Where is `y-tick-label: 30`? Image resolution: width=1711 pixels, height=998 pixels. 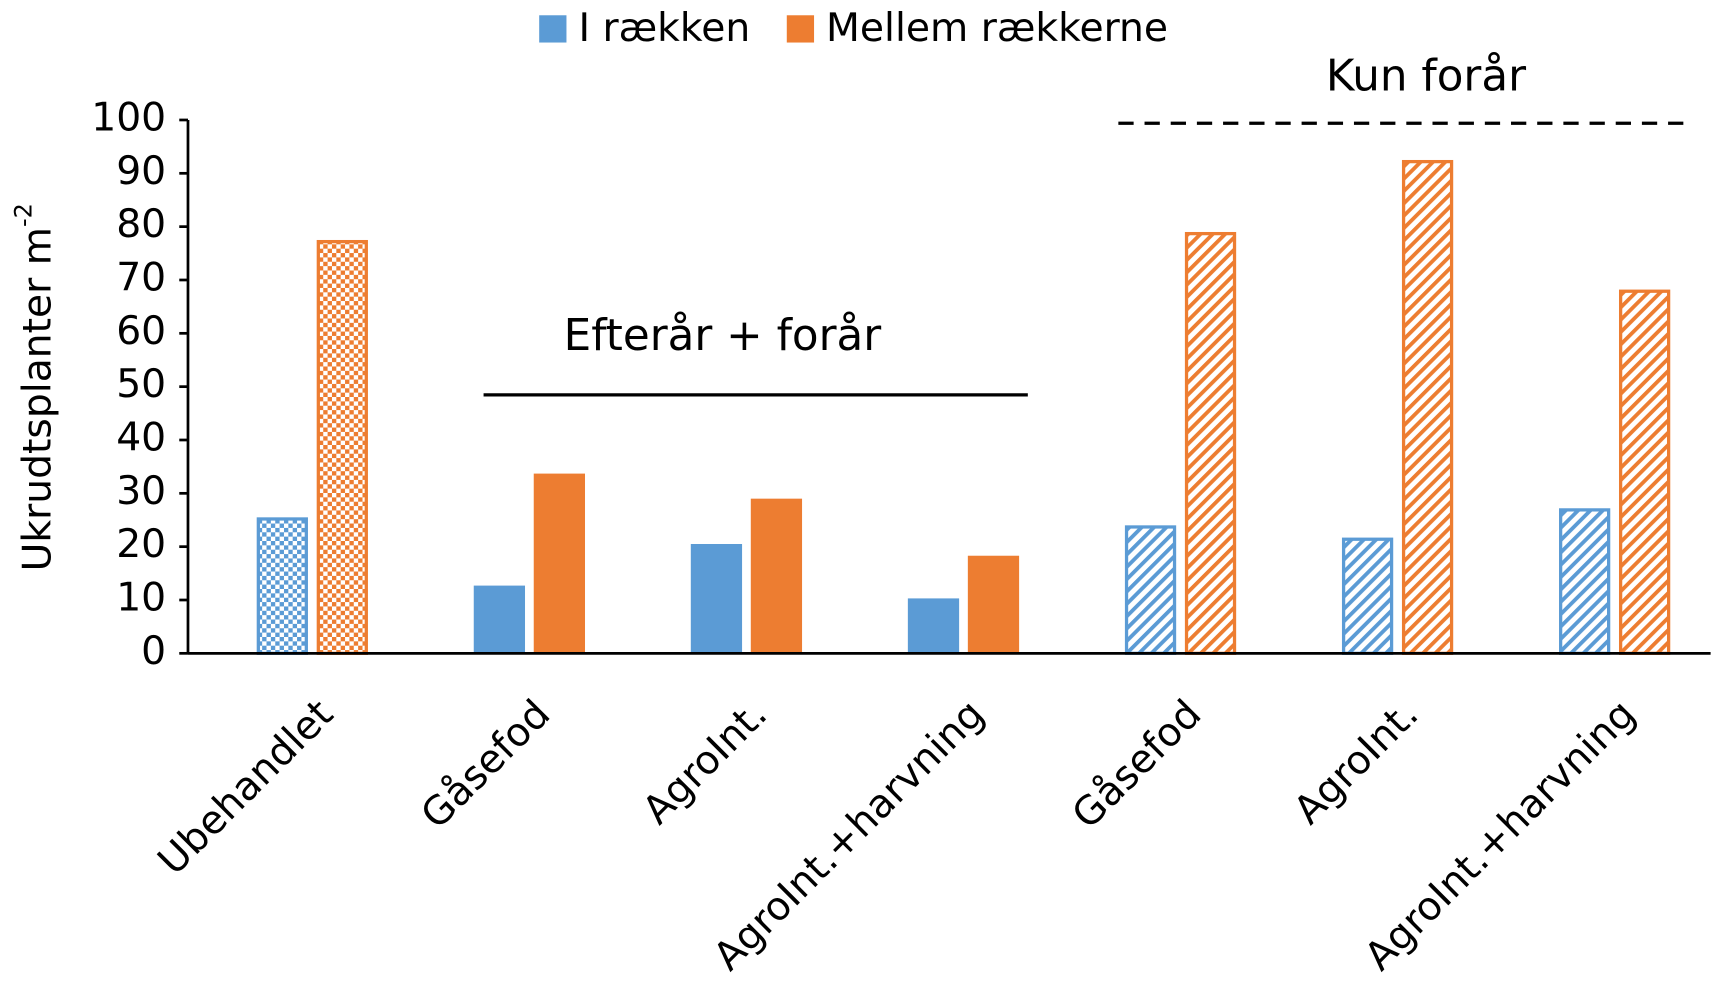 y-tick-label: 30 is located at coordinates (141, 491).